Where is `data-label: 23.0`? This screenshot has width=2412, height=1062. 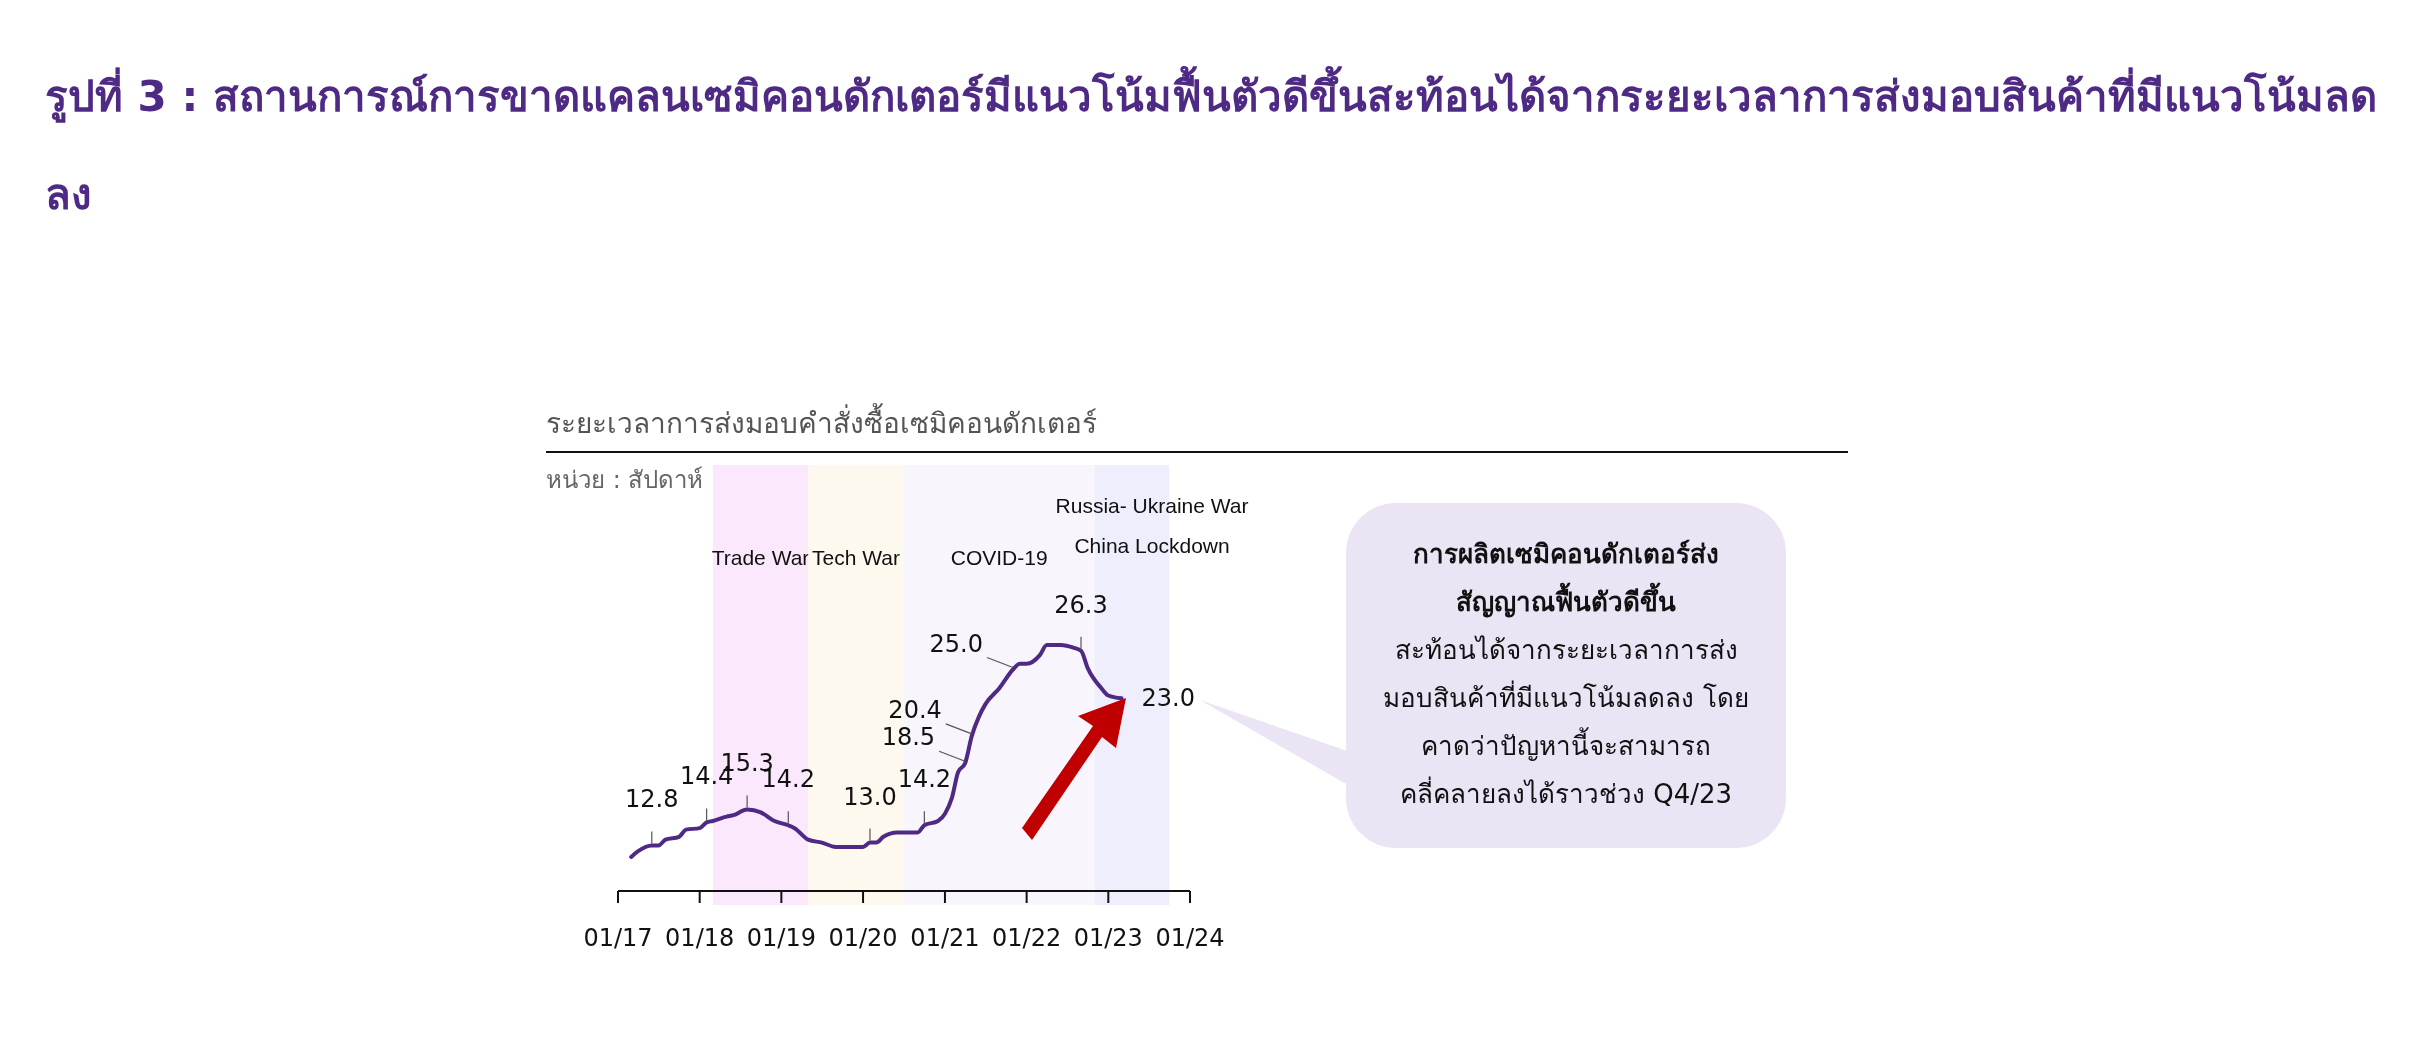 data-label: 23.0 is located at coordinates (1168, 698).